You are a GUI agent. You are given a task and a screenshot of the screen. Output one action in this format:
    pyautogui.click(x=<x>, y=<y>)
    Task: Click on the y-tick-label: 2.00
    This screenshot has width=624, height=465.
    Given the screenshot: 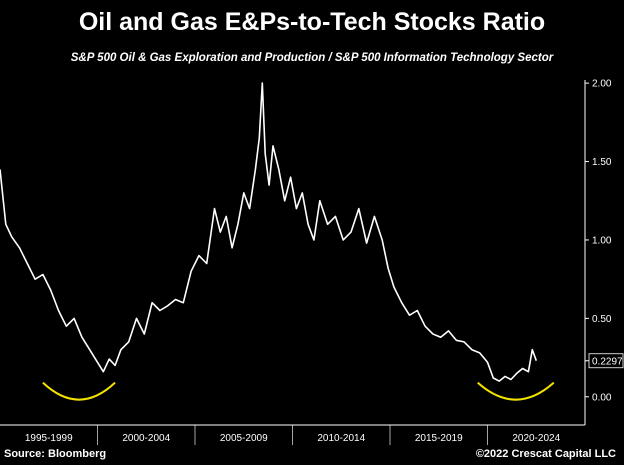 What is the action you would take?
    pyautogui.click(x=602, y=84)
    